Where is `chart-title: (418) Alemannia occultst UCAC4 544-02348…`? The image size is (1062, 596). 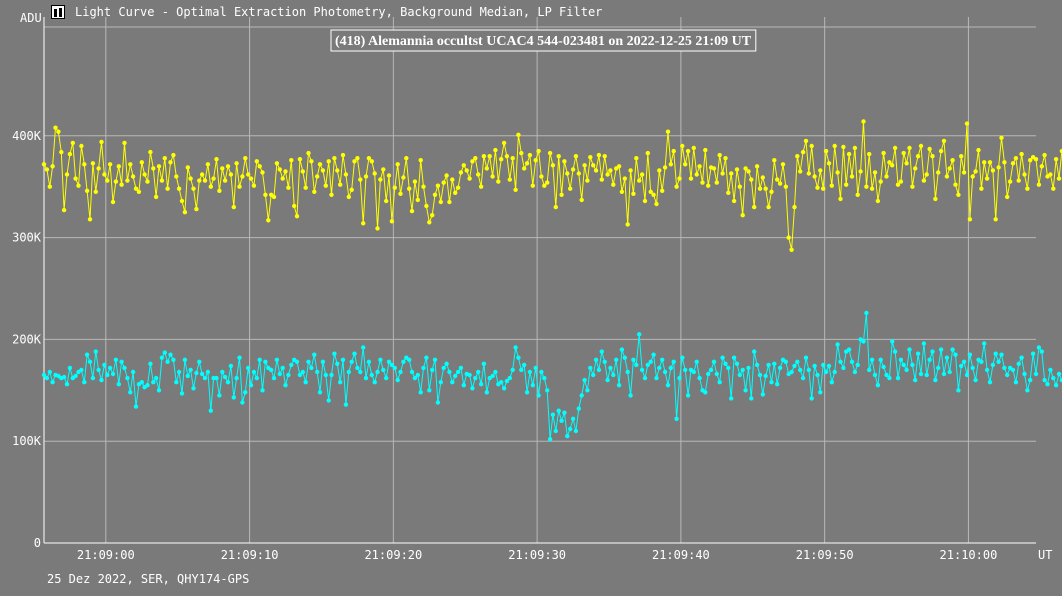
chart-title: (418) Alemannia occultst UCAC4 544-02348… is located at coordinates (543, 41).